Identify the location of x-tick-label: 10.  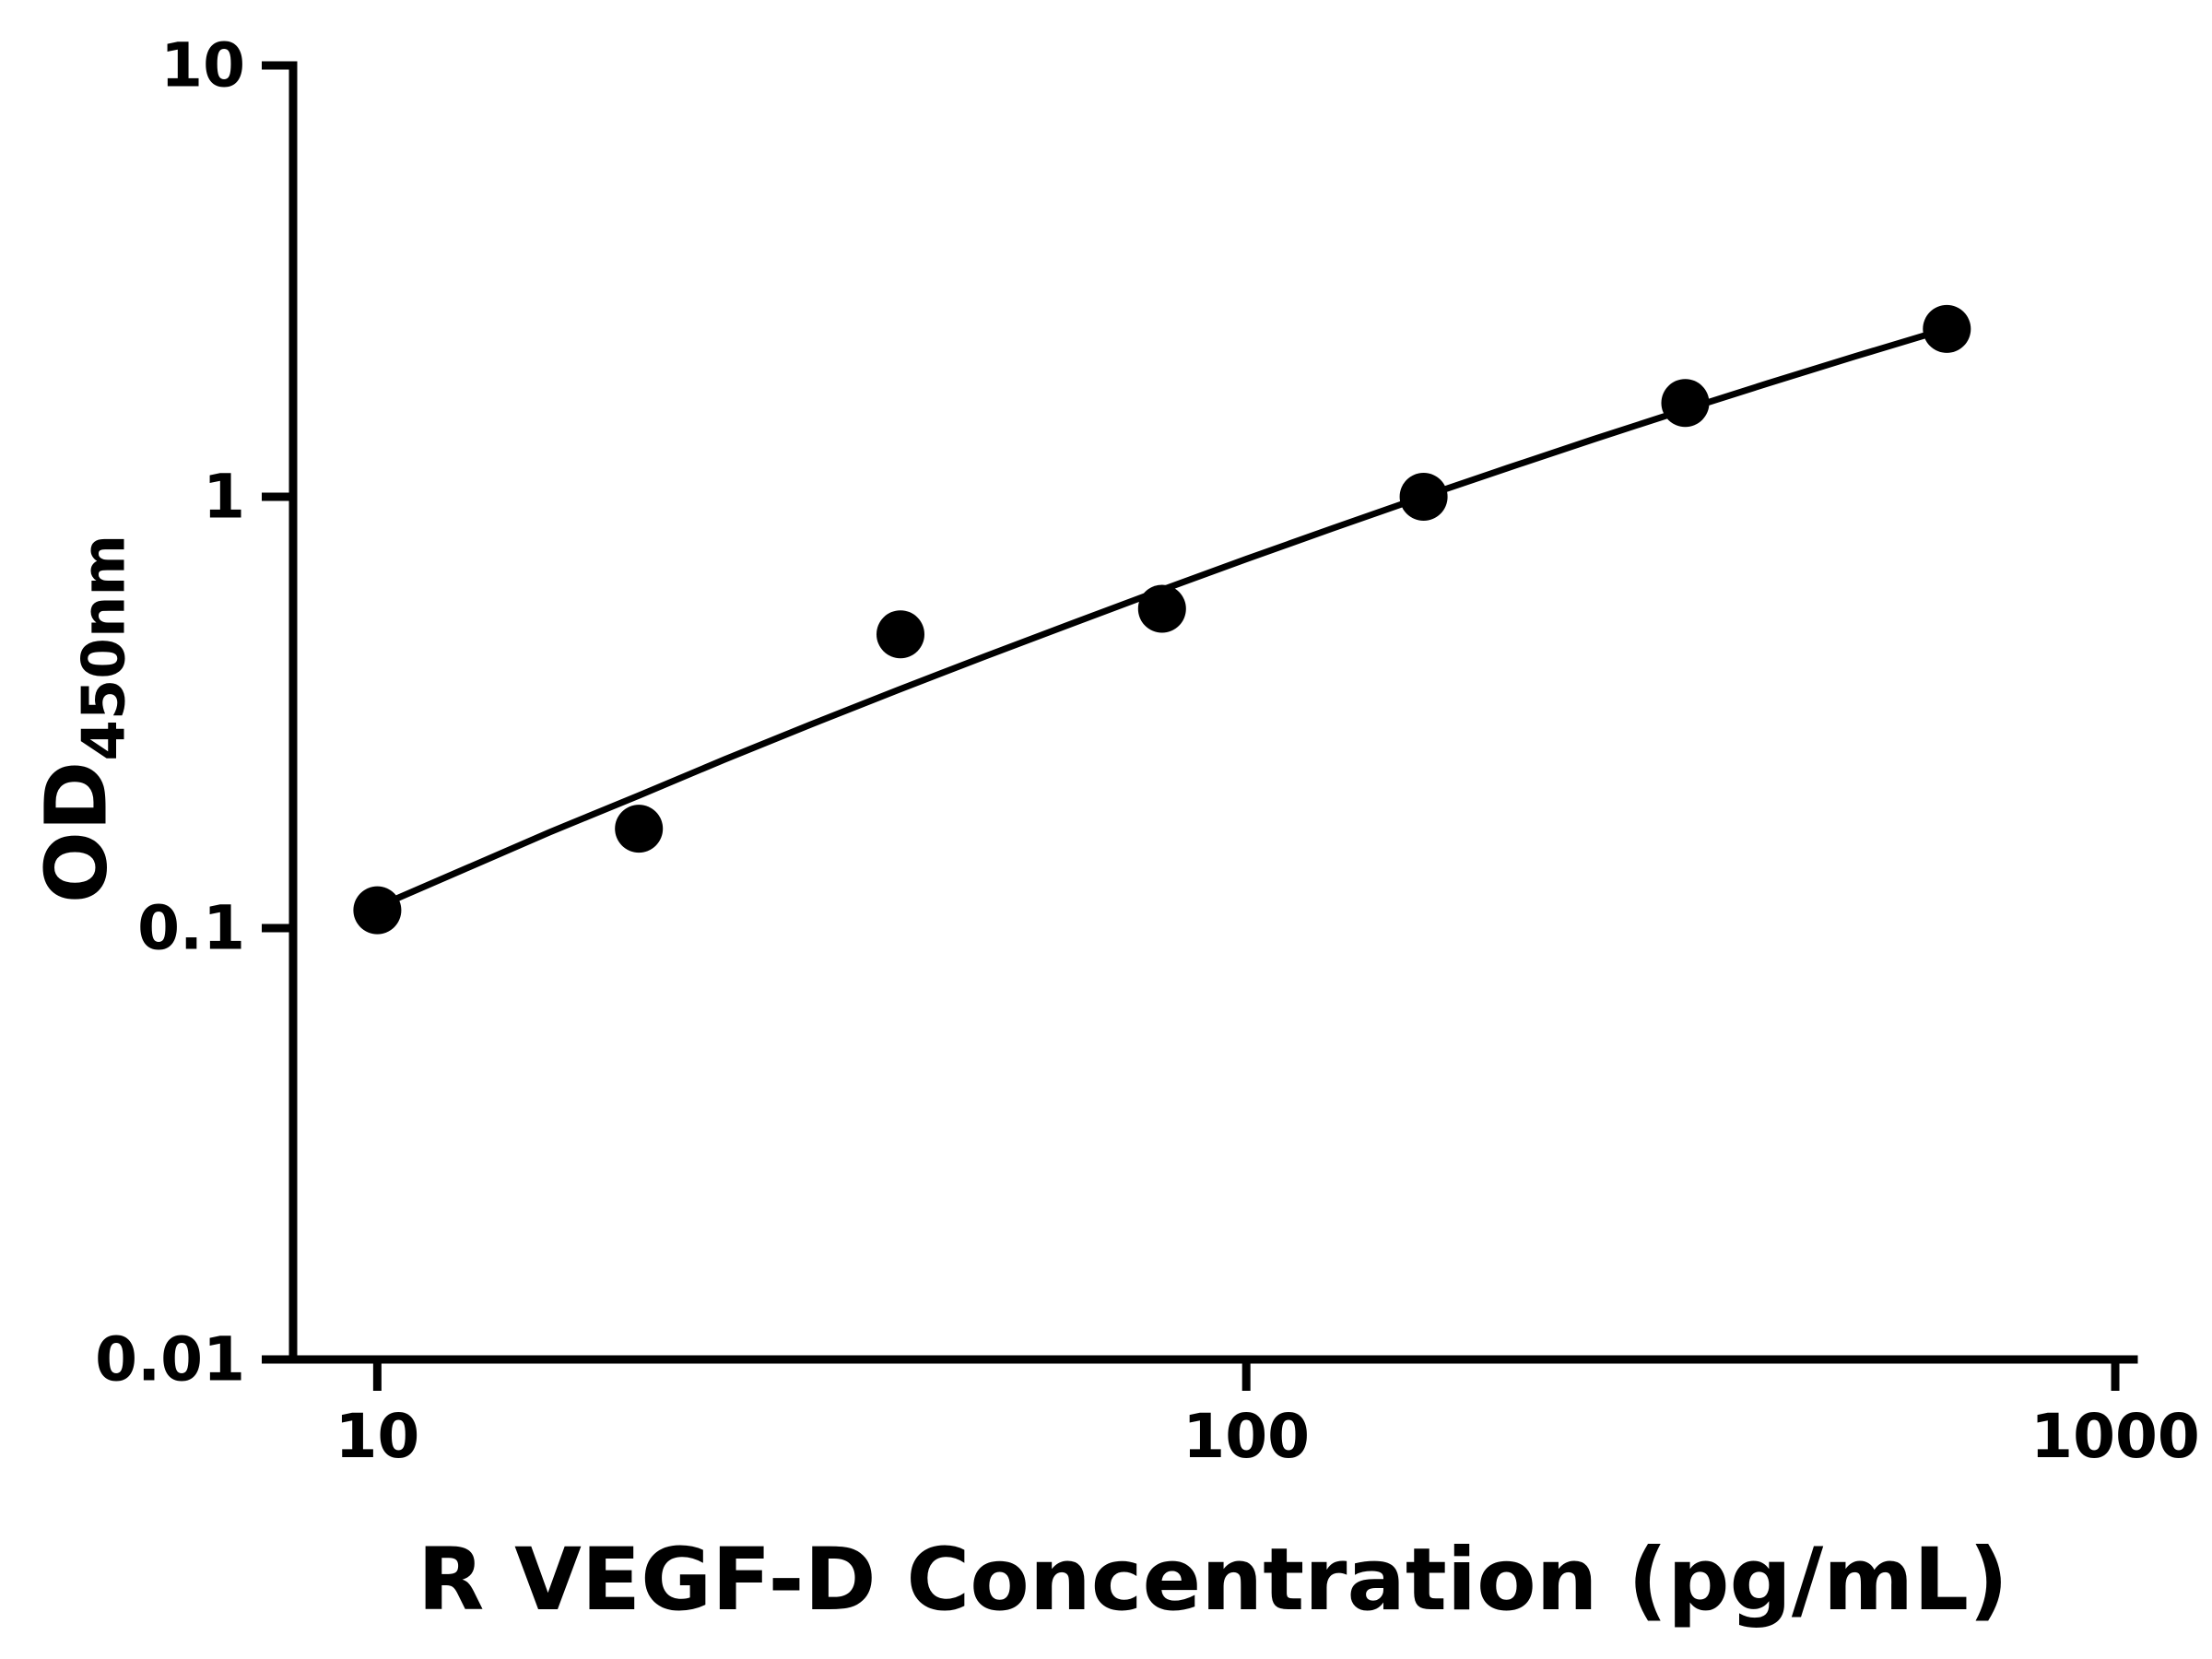
(377, 1436).